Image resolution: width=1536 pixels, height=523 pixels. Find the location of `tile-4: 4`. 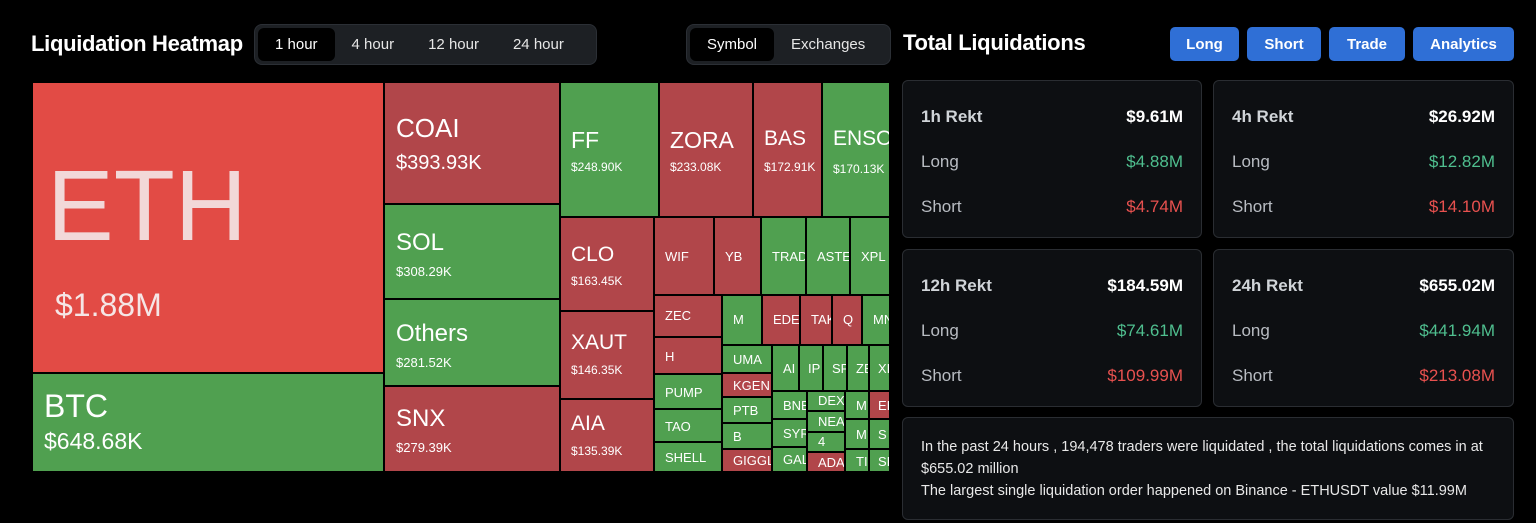

tile-4: 4 is located at coordinates (826, 442).